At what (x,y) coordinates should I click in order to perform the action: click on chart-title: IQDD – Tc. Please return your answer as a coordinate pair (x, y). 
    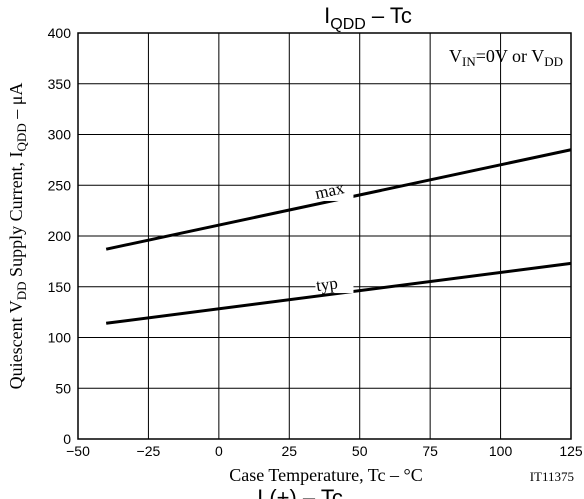
    Looking at the image, I should click on (368, 18).